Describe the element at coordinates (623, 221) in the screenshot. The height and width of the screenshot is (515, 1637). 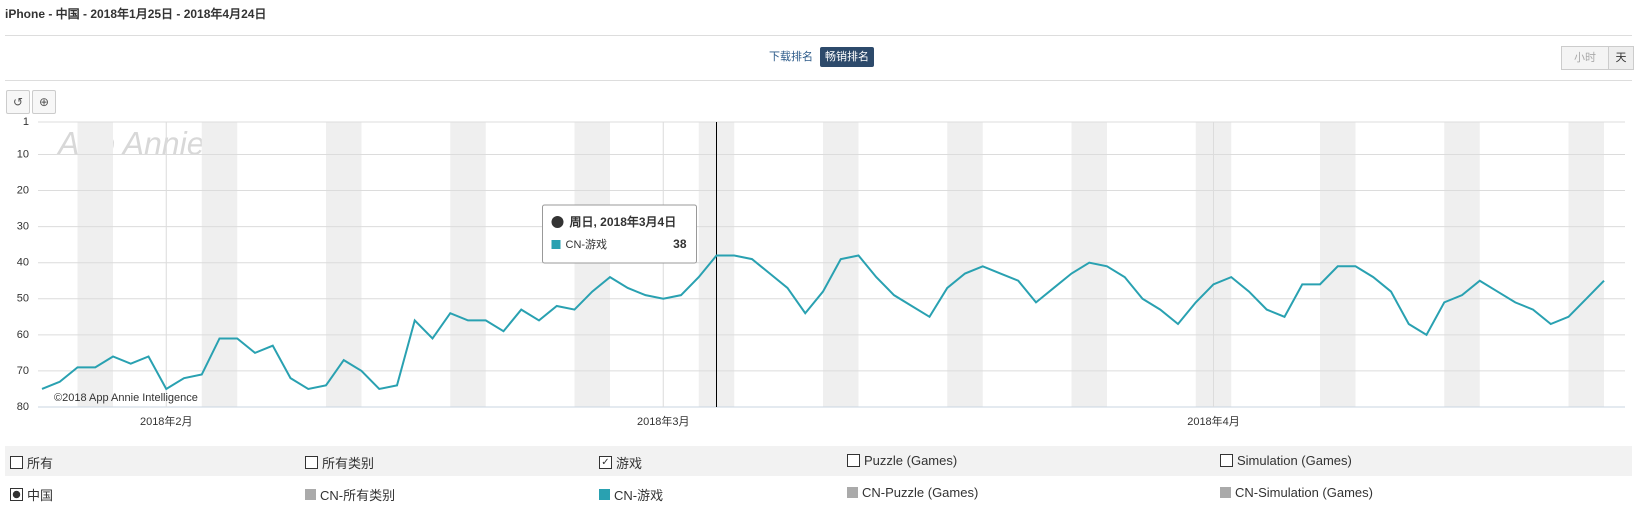
I see `tooltip-title: 周日, 2018年3月4日` at that location.